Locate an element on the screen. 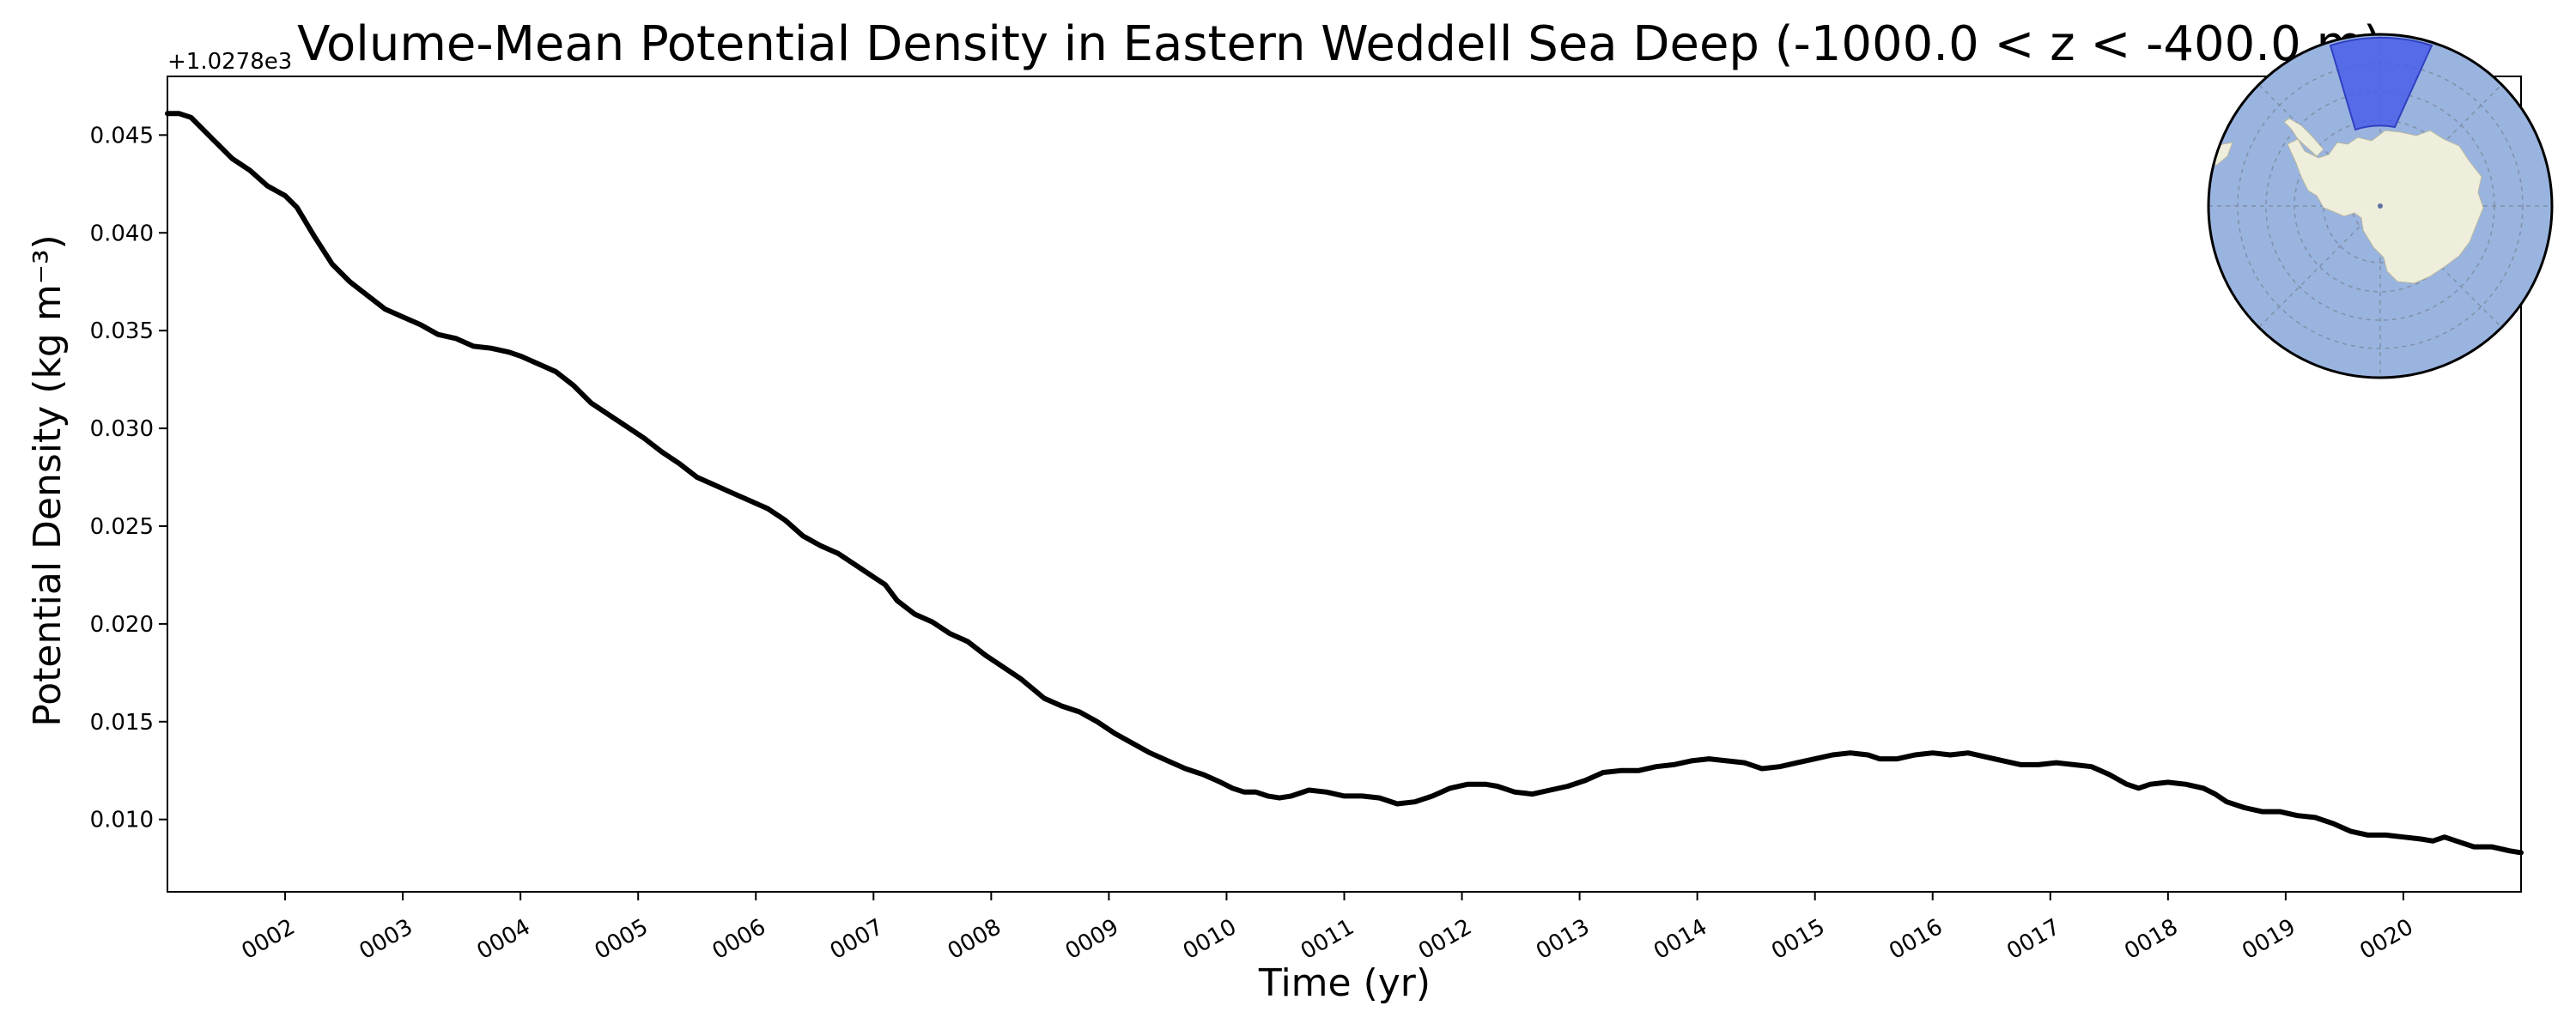  south-pole-marker is located at coordinates (2380, 206).